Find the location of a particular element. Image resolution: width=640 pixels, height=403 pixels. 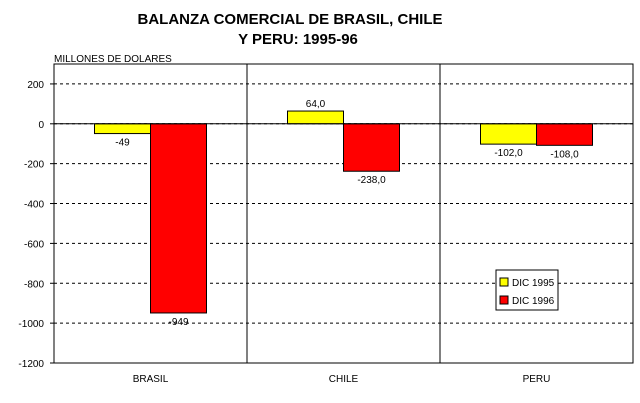

y-tick-label: -1000 is located at coordinates (31, 324).